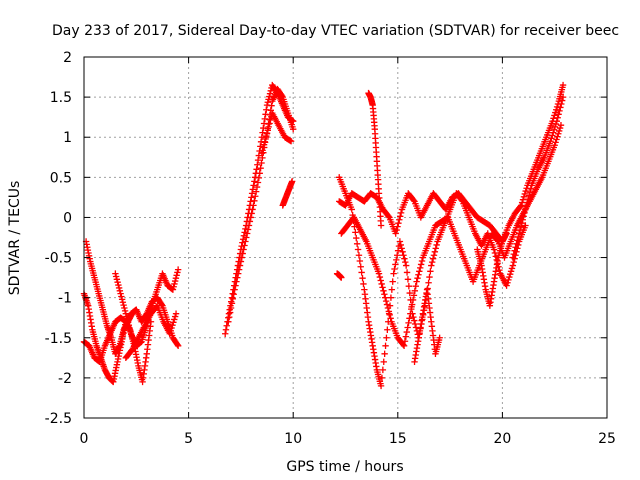  What do you see at coordinates (277, 121) in the screenshot?
I see `series-s8` at bounding box center [277, 121].